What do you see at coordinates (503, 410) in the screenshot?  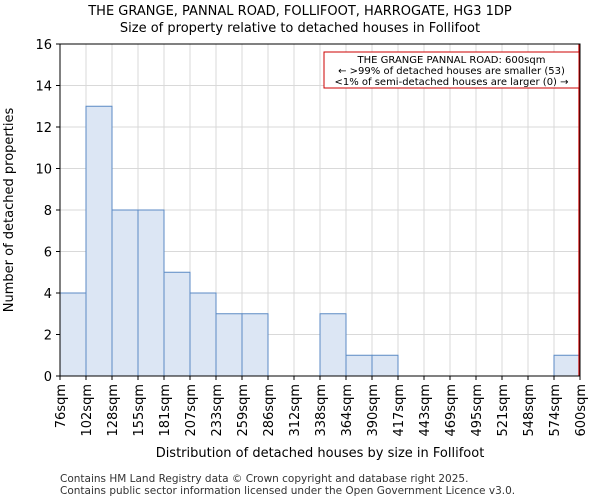 I see `x-tick-label: 521sqm` at bounding box center [503, 410].